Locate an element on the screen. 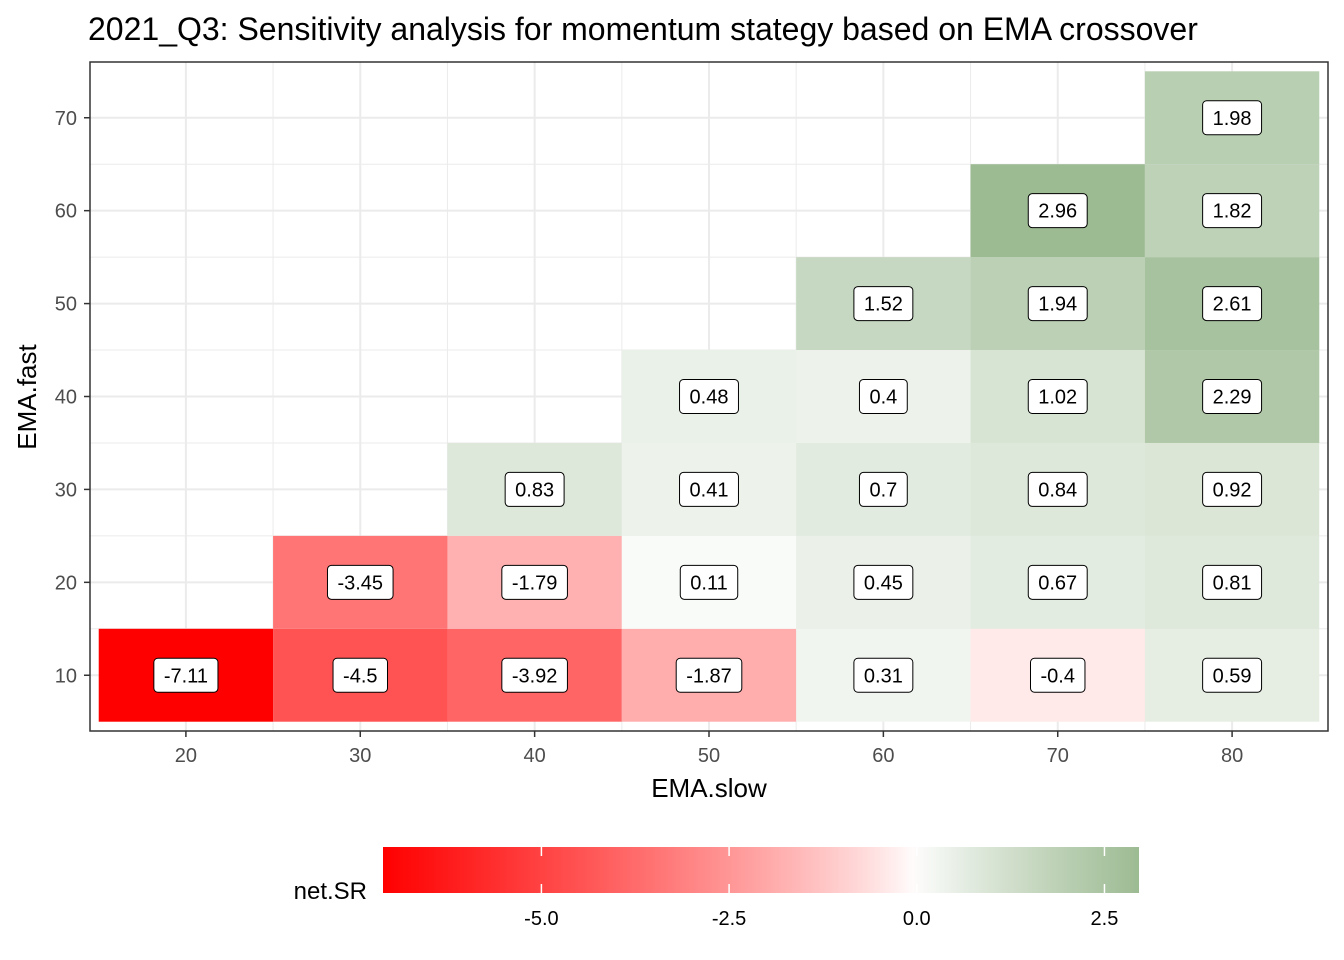  x-tick-label: 30 is located at coordinates (360, 756).